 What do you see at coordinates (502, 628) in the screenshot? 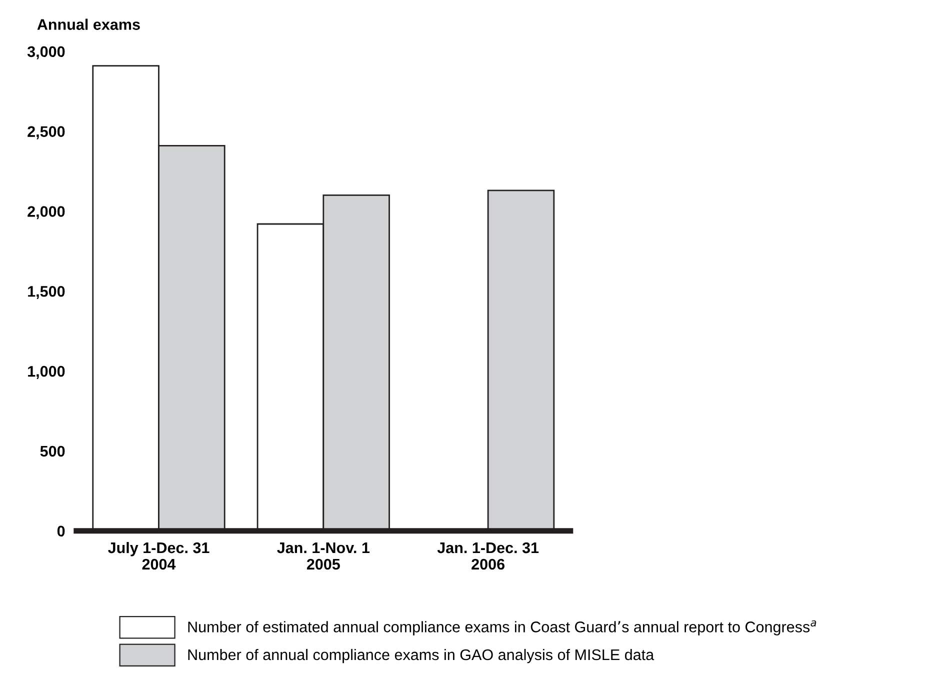
I see `legend-label: Number of estimated annual compliance exams in Coast Guard’s annual report to Congress$^{a}$` at bounding box center [502, 628].